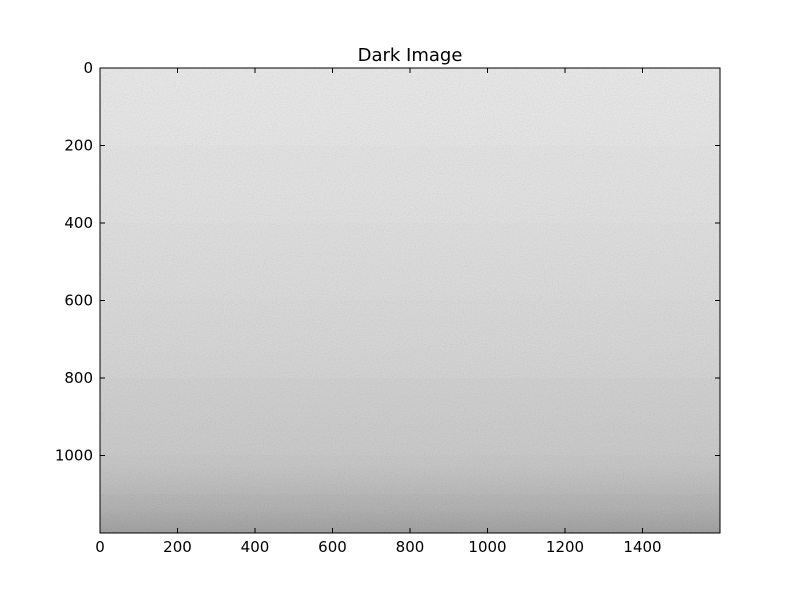 The height and width of the screenshot is (604, 800). I want to click on x-tick-label: 800, so click(410, 547).